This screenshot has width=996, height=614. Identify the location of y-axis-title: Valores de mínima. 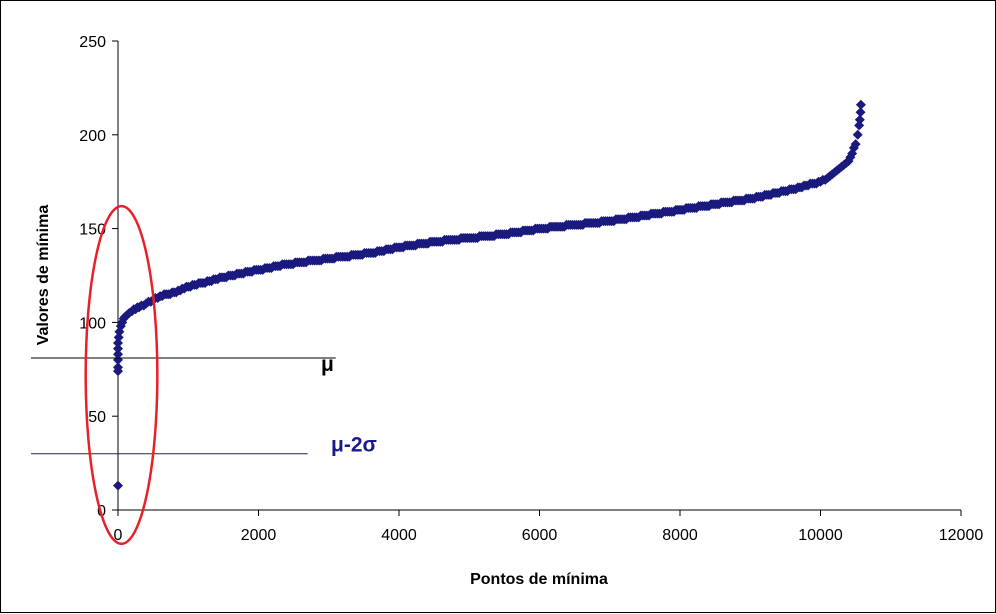
(43, 275).